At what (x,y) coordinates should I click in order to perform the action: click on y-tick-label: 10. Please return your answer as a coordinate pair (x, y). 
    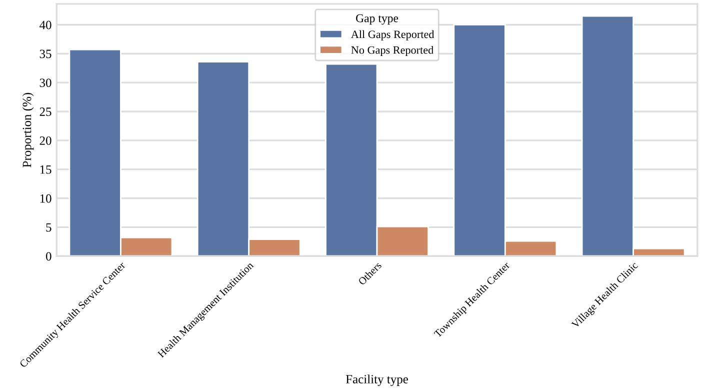
    Looking at the image, I should click on (46, 198).